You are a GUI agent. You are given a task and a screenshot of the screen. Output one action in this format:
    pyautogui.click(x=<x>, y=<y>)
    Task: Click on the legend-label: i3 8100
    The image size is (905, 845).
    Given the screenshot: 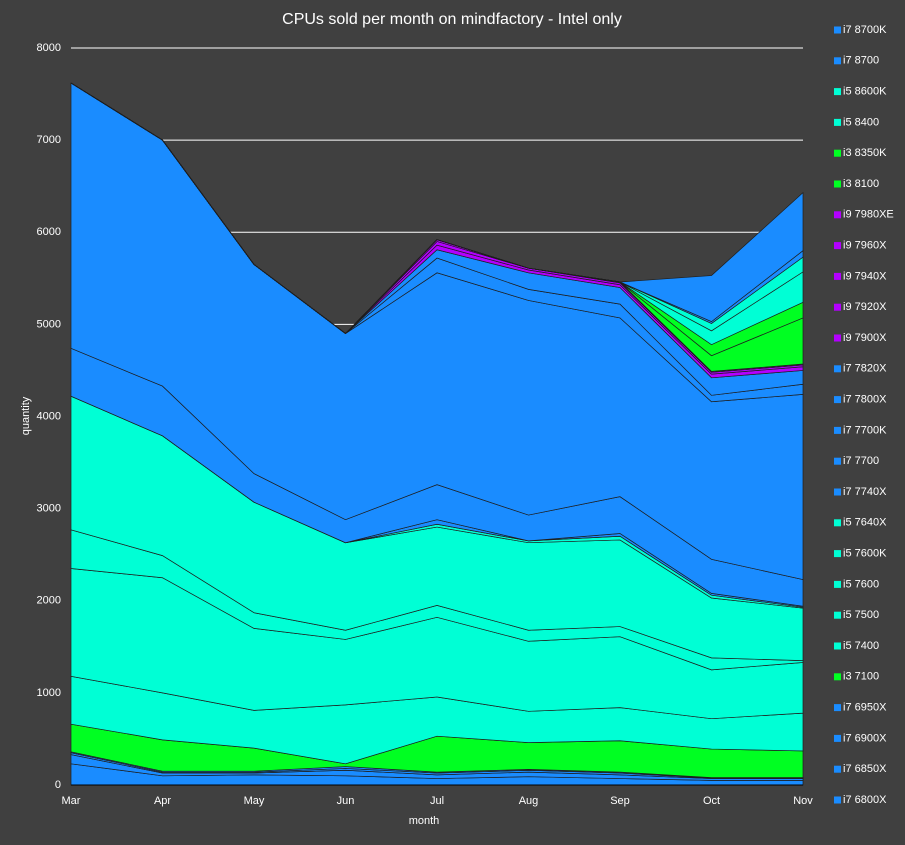 What is the action you would take?
    pyautogui.click(x=861, y=184)
    